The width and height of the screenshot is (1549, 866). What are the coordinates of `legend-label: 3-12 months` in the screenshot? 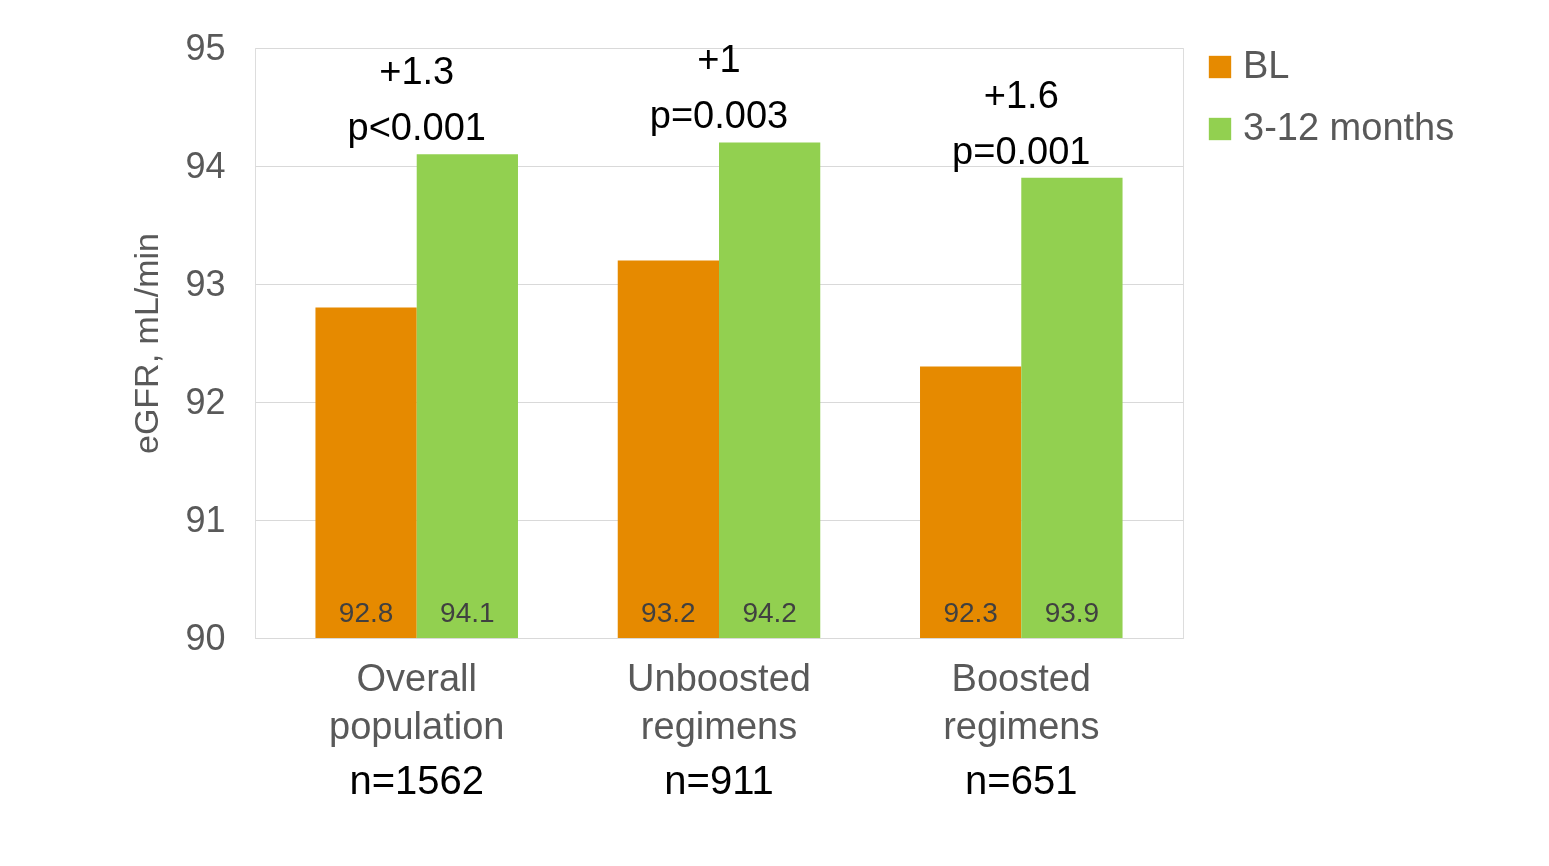 It's located at (1349, 127).